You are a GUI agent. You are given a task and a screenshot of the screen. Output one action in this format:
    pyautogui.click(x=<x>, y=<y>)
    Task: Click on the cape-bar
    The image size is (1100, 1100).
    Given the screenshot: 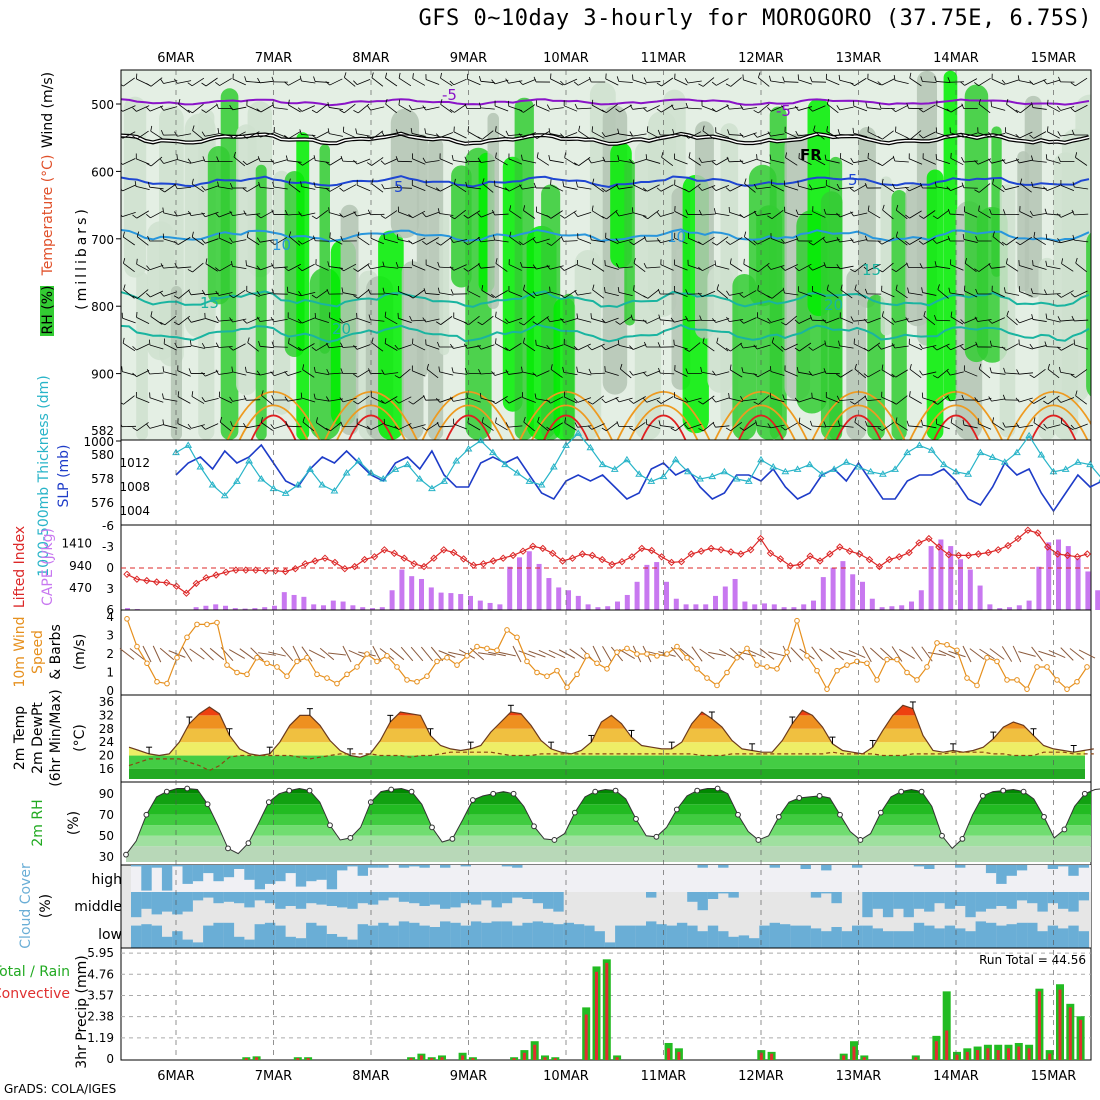 What is the action you would take?
    pyautogui.click(x=578, y=602)
    